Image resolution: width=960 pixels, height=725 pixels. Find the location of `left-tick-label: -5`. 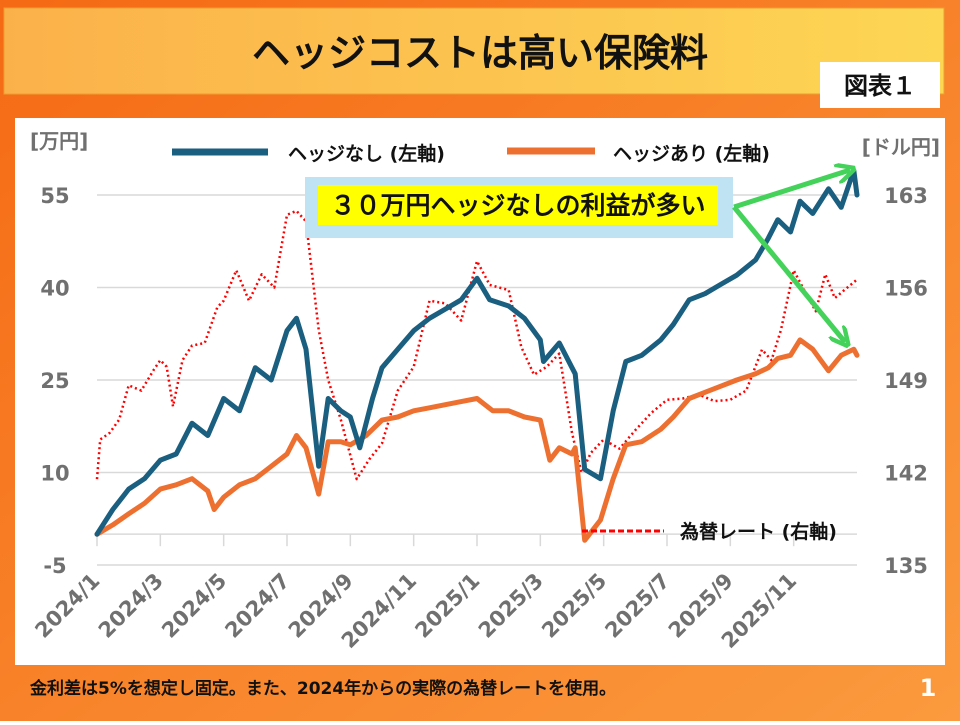

left-tick-label: -5 is located at coordinates (54, 566).